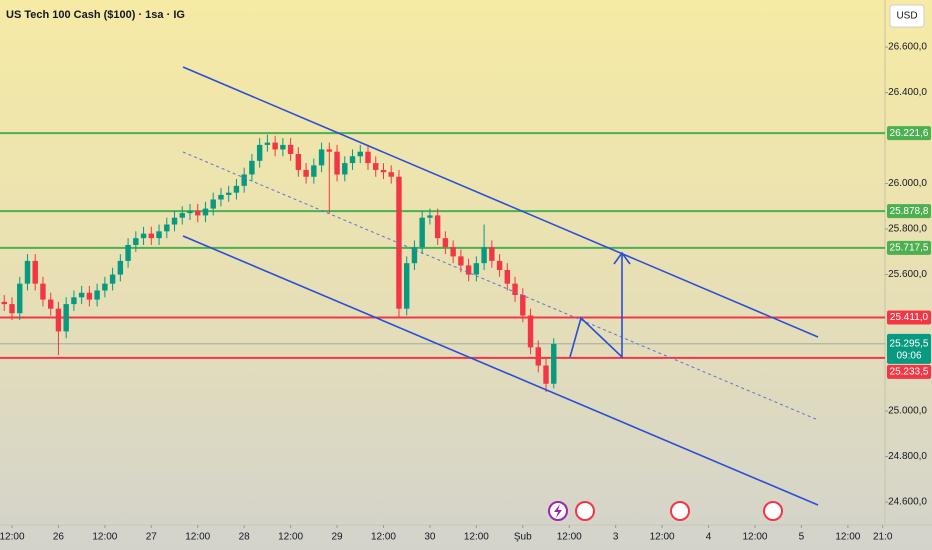 Image resolution: width=932 pixels, height=550 pixels. I want to click on currency-button, so click(907, 16).